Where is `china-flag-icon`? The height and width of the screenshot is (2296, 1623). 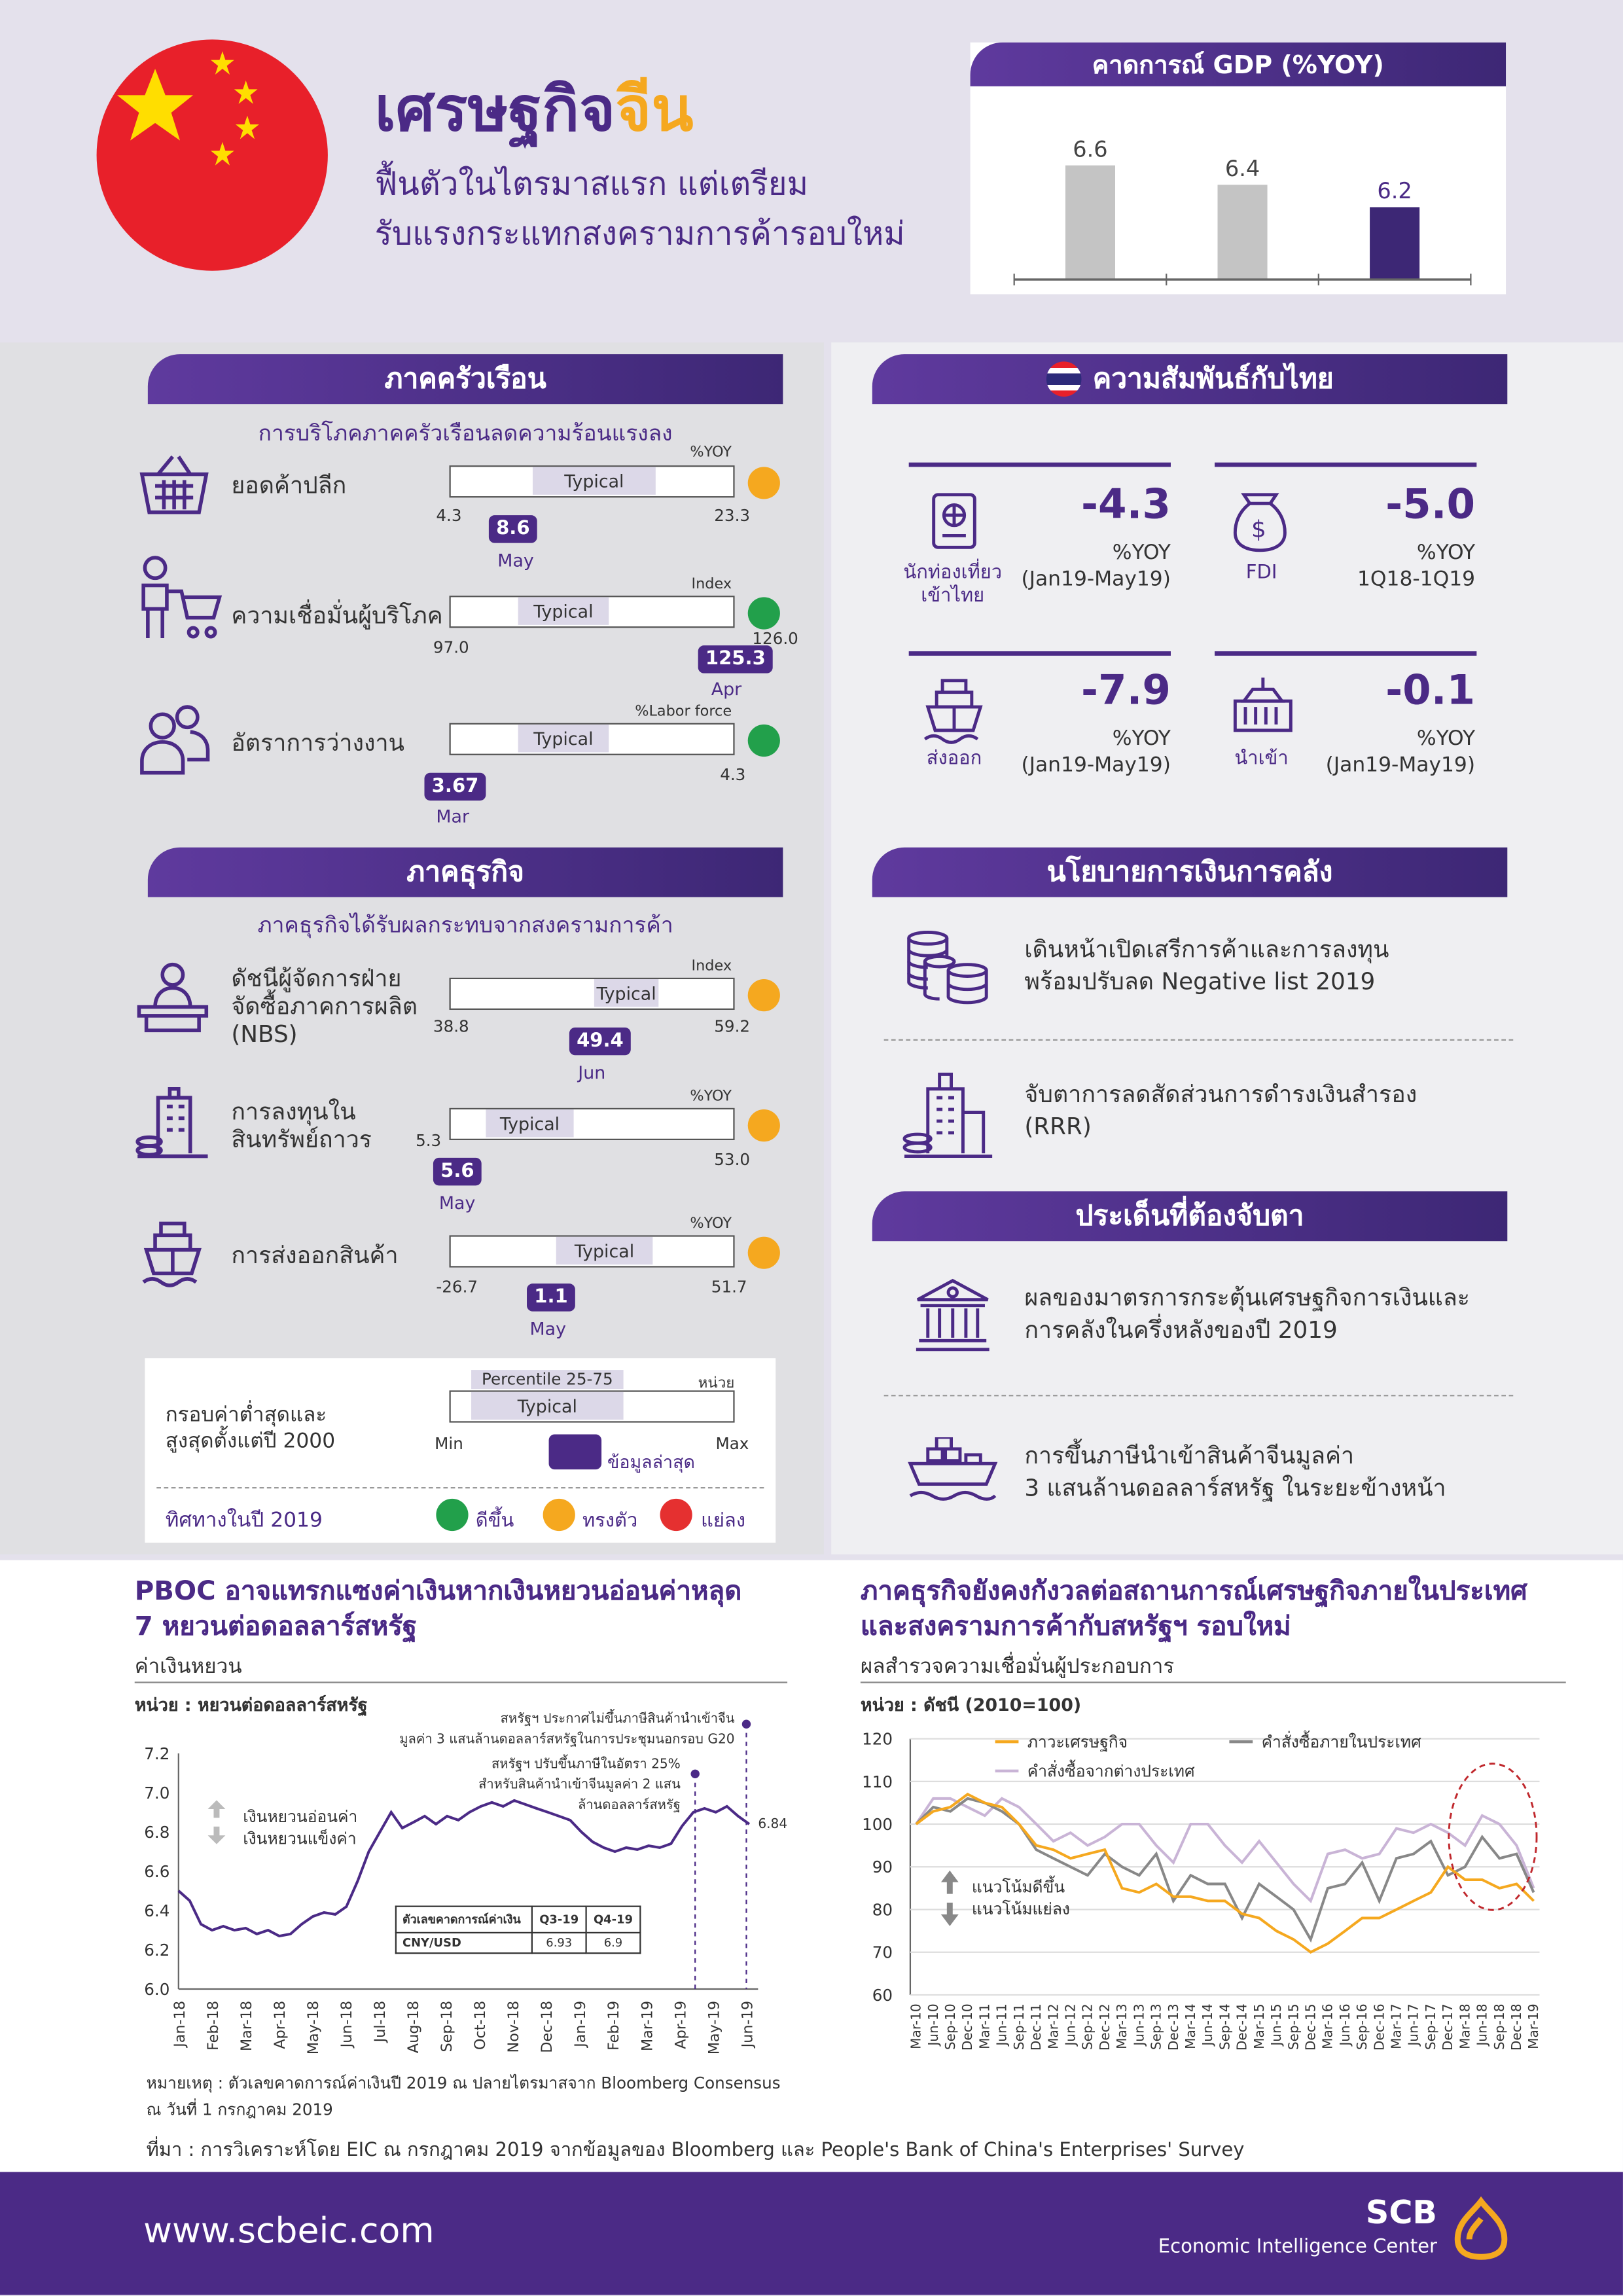
china-flag-icon is located at coordinates (212, 155).